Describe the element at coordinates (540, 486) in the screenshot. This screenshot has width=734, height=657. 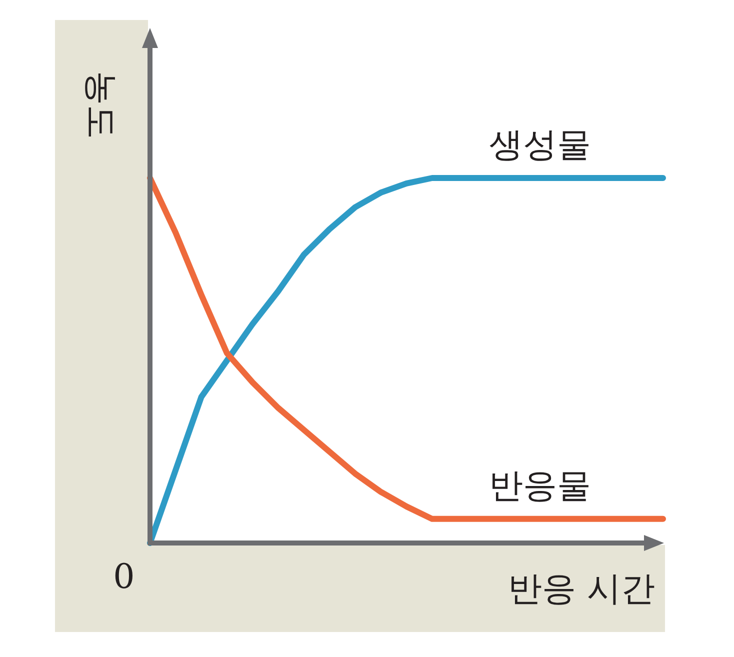
I see `series-label: 반응물` at that location.